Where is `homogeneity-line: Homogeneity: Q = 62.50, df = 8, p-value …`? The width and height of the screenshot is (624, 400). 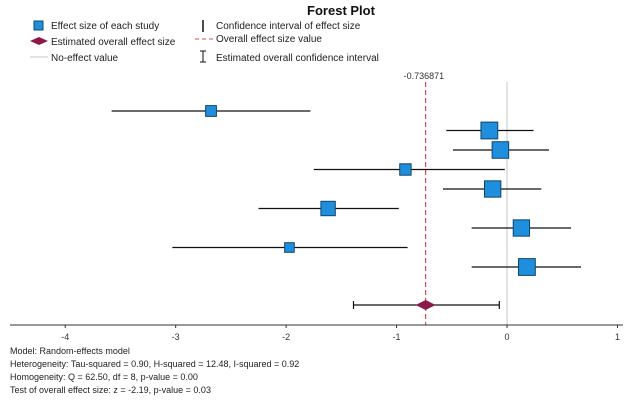
homogeneity-line: Homogeneity: Q = 62.50, df = 8, p-value … is located at coordinates (104, 377).